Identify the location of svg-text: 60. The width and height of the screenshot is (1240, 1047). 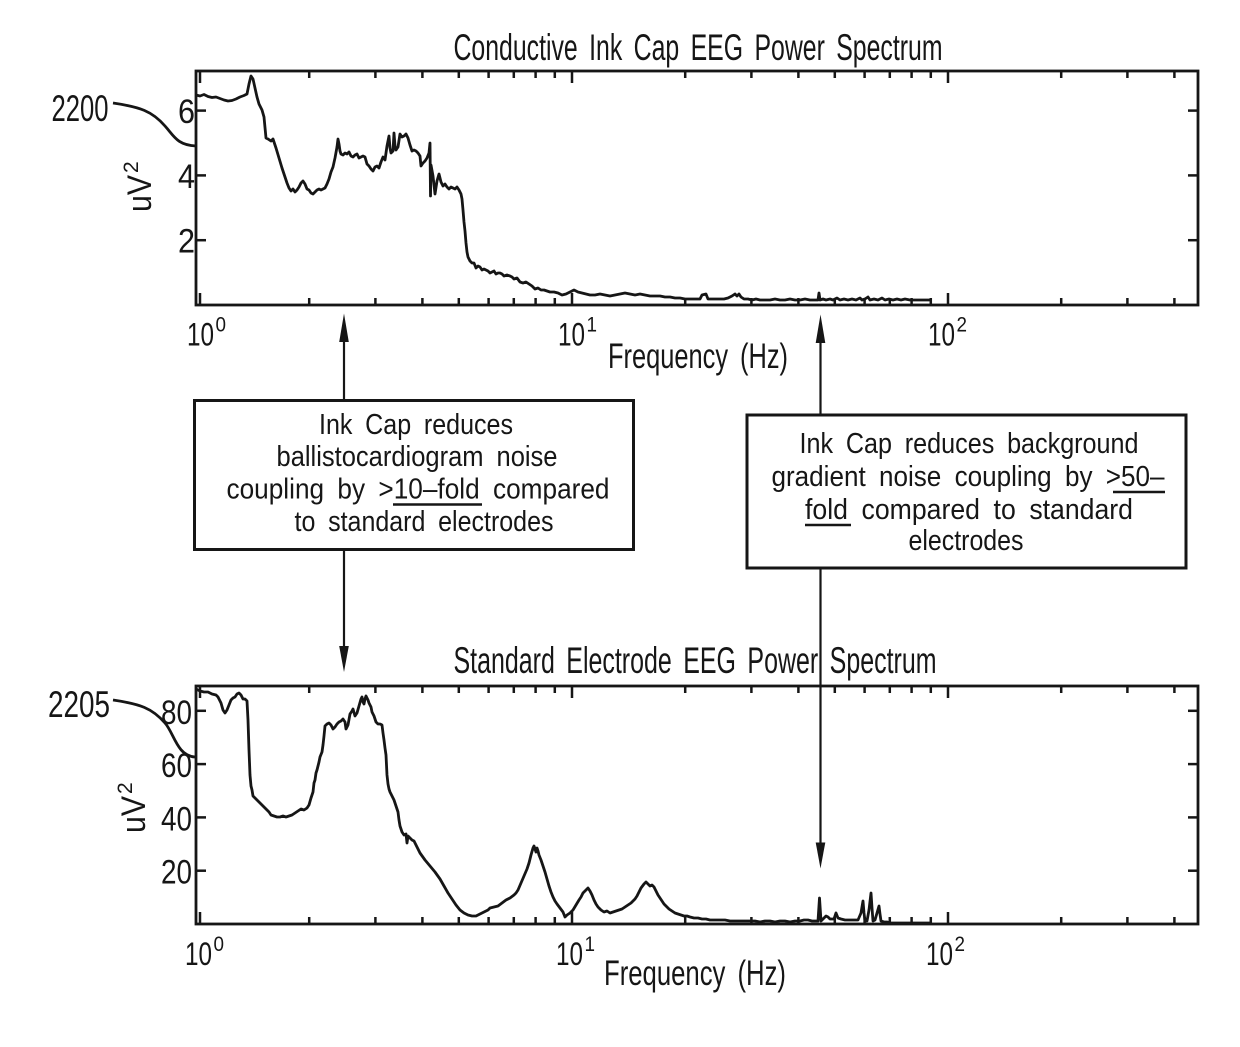
(176, 766).